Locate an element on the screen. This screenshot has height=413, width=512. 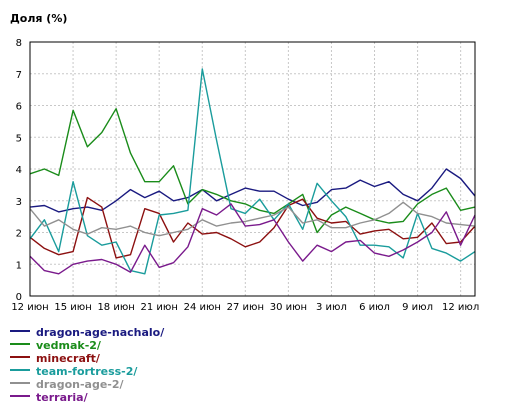
legend-label: terraria/ is located at coordinates (62, 397).